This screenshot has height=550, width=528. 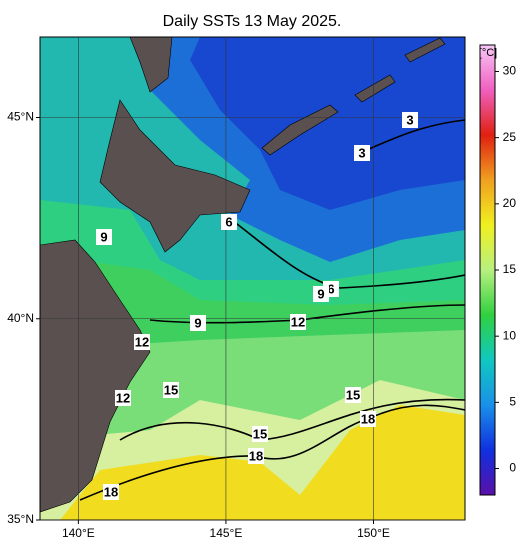 What do you see at coordinates (512, 468) in the screenshot?
I see `colorbar-tick-label: 0` at bounding box center [512, 468].